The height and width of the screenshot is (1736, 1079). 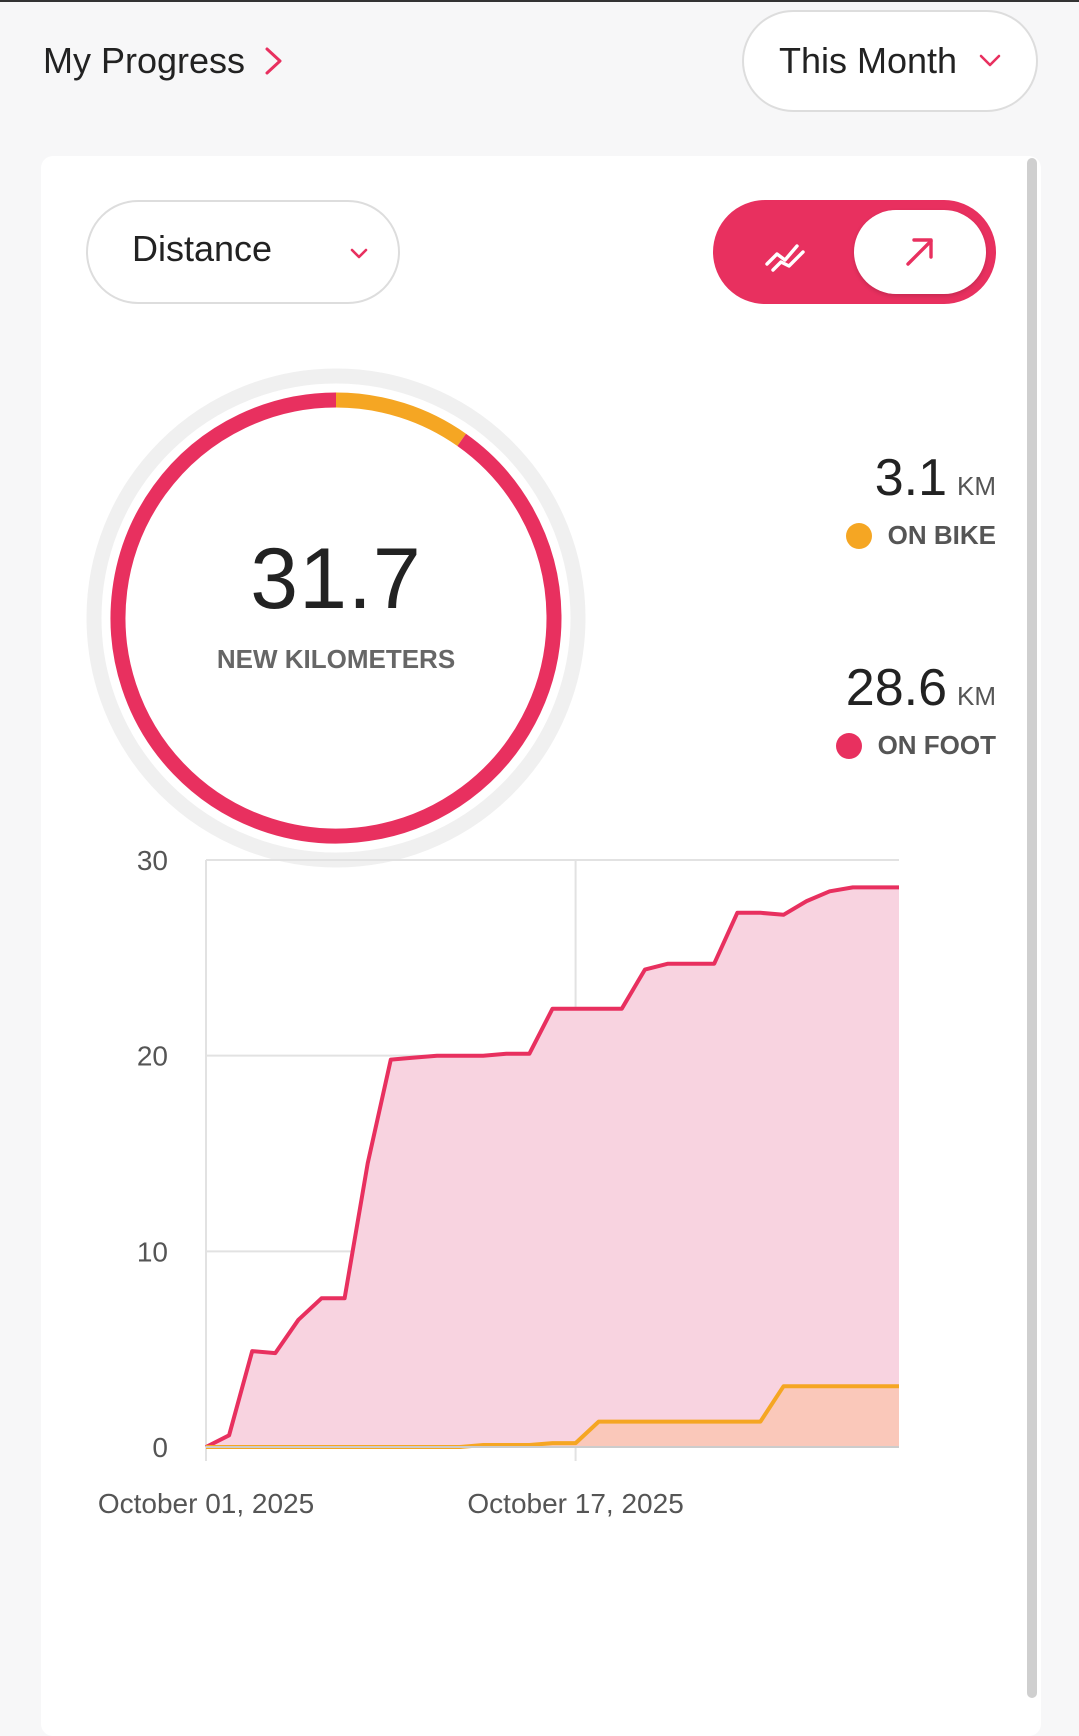 I want to click on foot-stat: 28.6 KM ON FOOT, so click(x=915, y=709).